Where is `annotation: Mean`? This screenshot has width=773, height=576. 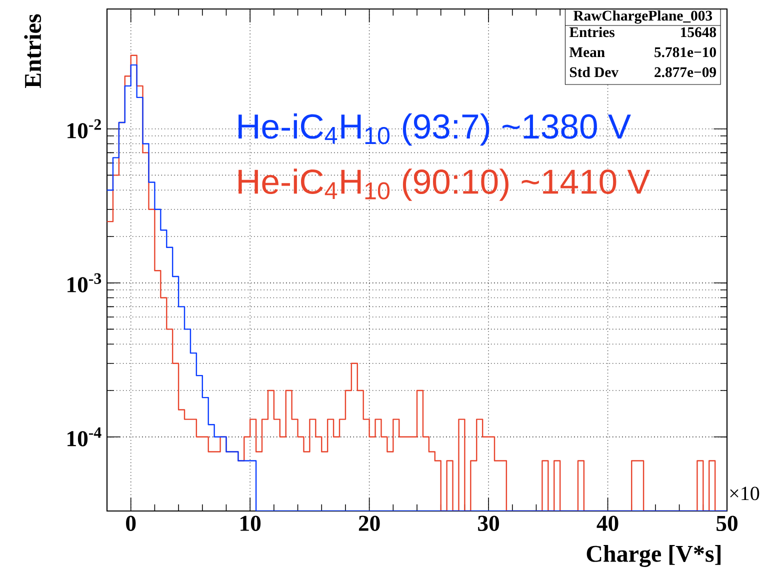
annotation: Mean is located at coordinates (587, 52).